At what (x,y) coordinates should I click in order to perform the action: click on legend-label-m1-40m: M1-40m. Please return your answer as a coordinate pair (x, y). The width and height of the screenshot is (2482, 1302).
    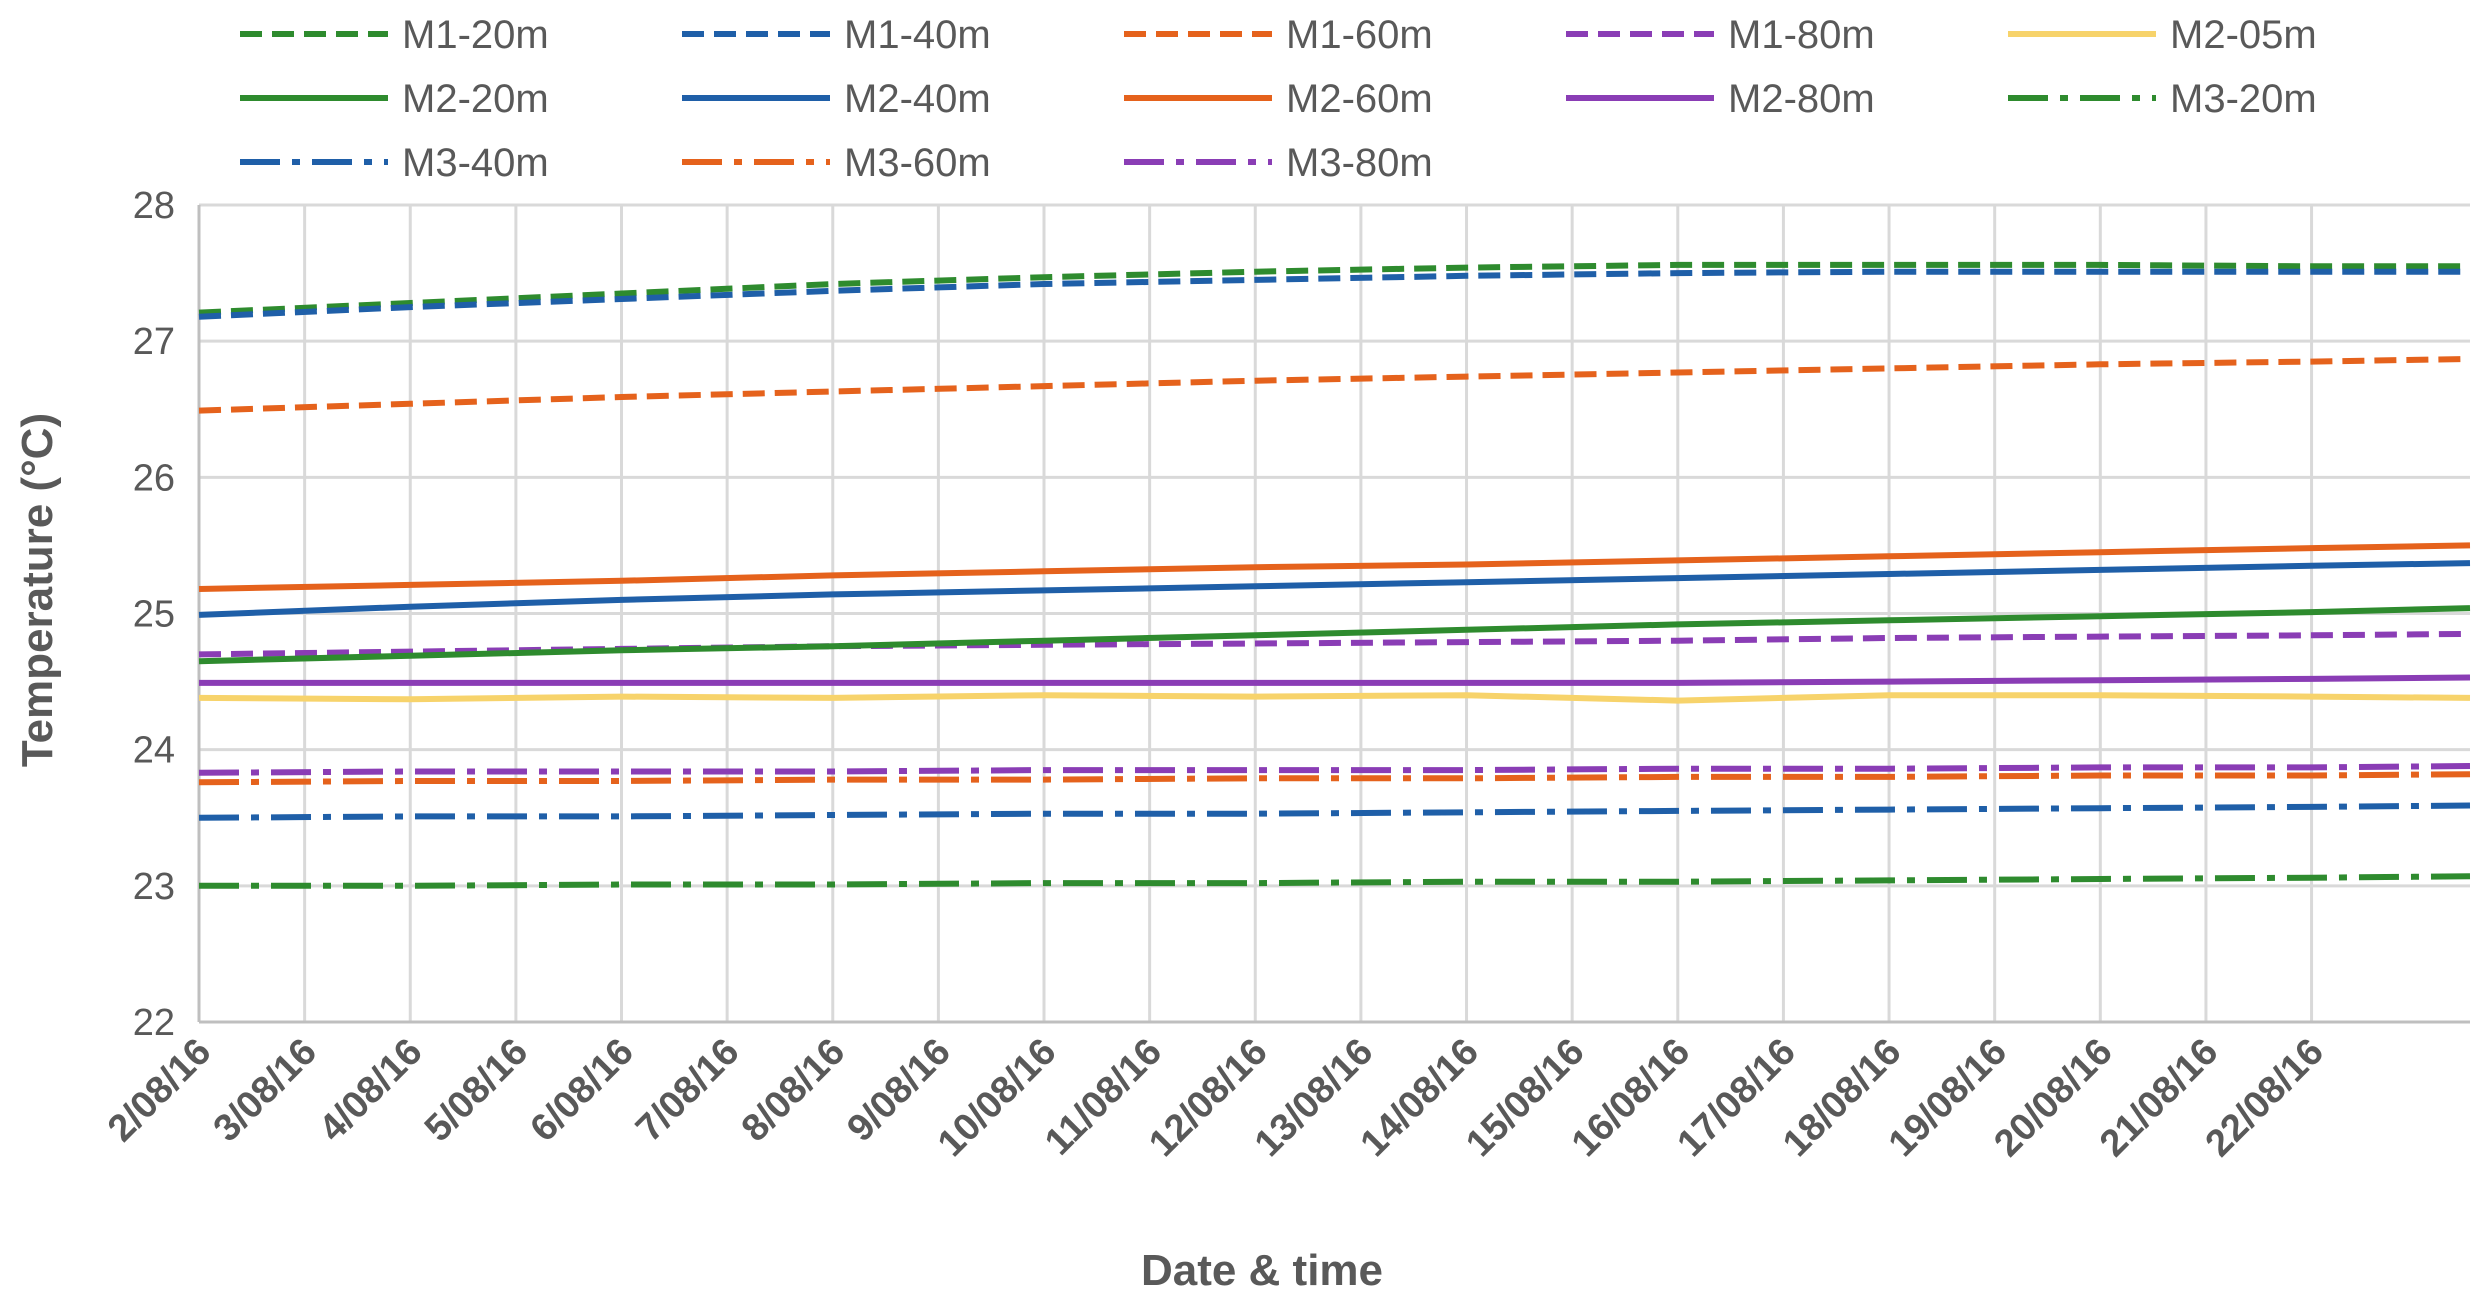
    Looking at the image, I should click on (917, 35).